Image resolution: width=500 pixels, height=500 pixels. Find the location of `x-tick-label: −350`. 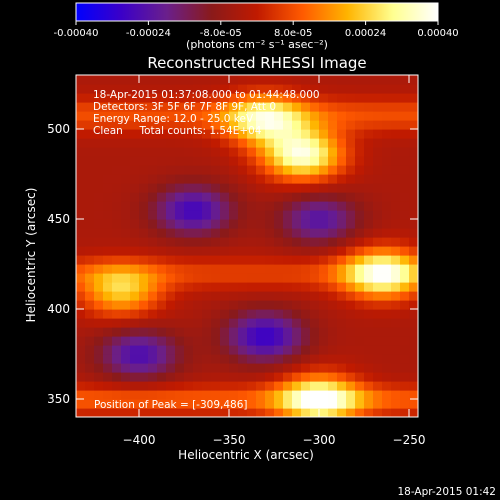

x-tick-label: −350 is located at coordinates (229, 440).